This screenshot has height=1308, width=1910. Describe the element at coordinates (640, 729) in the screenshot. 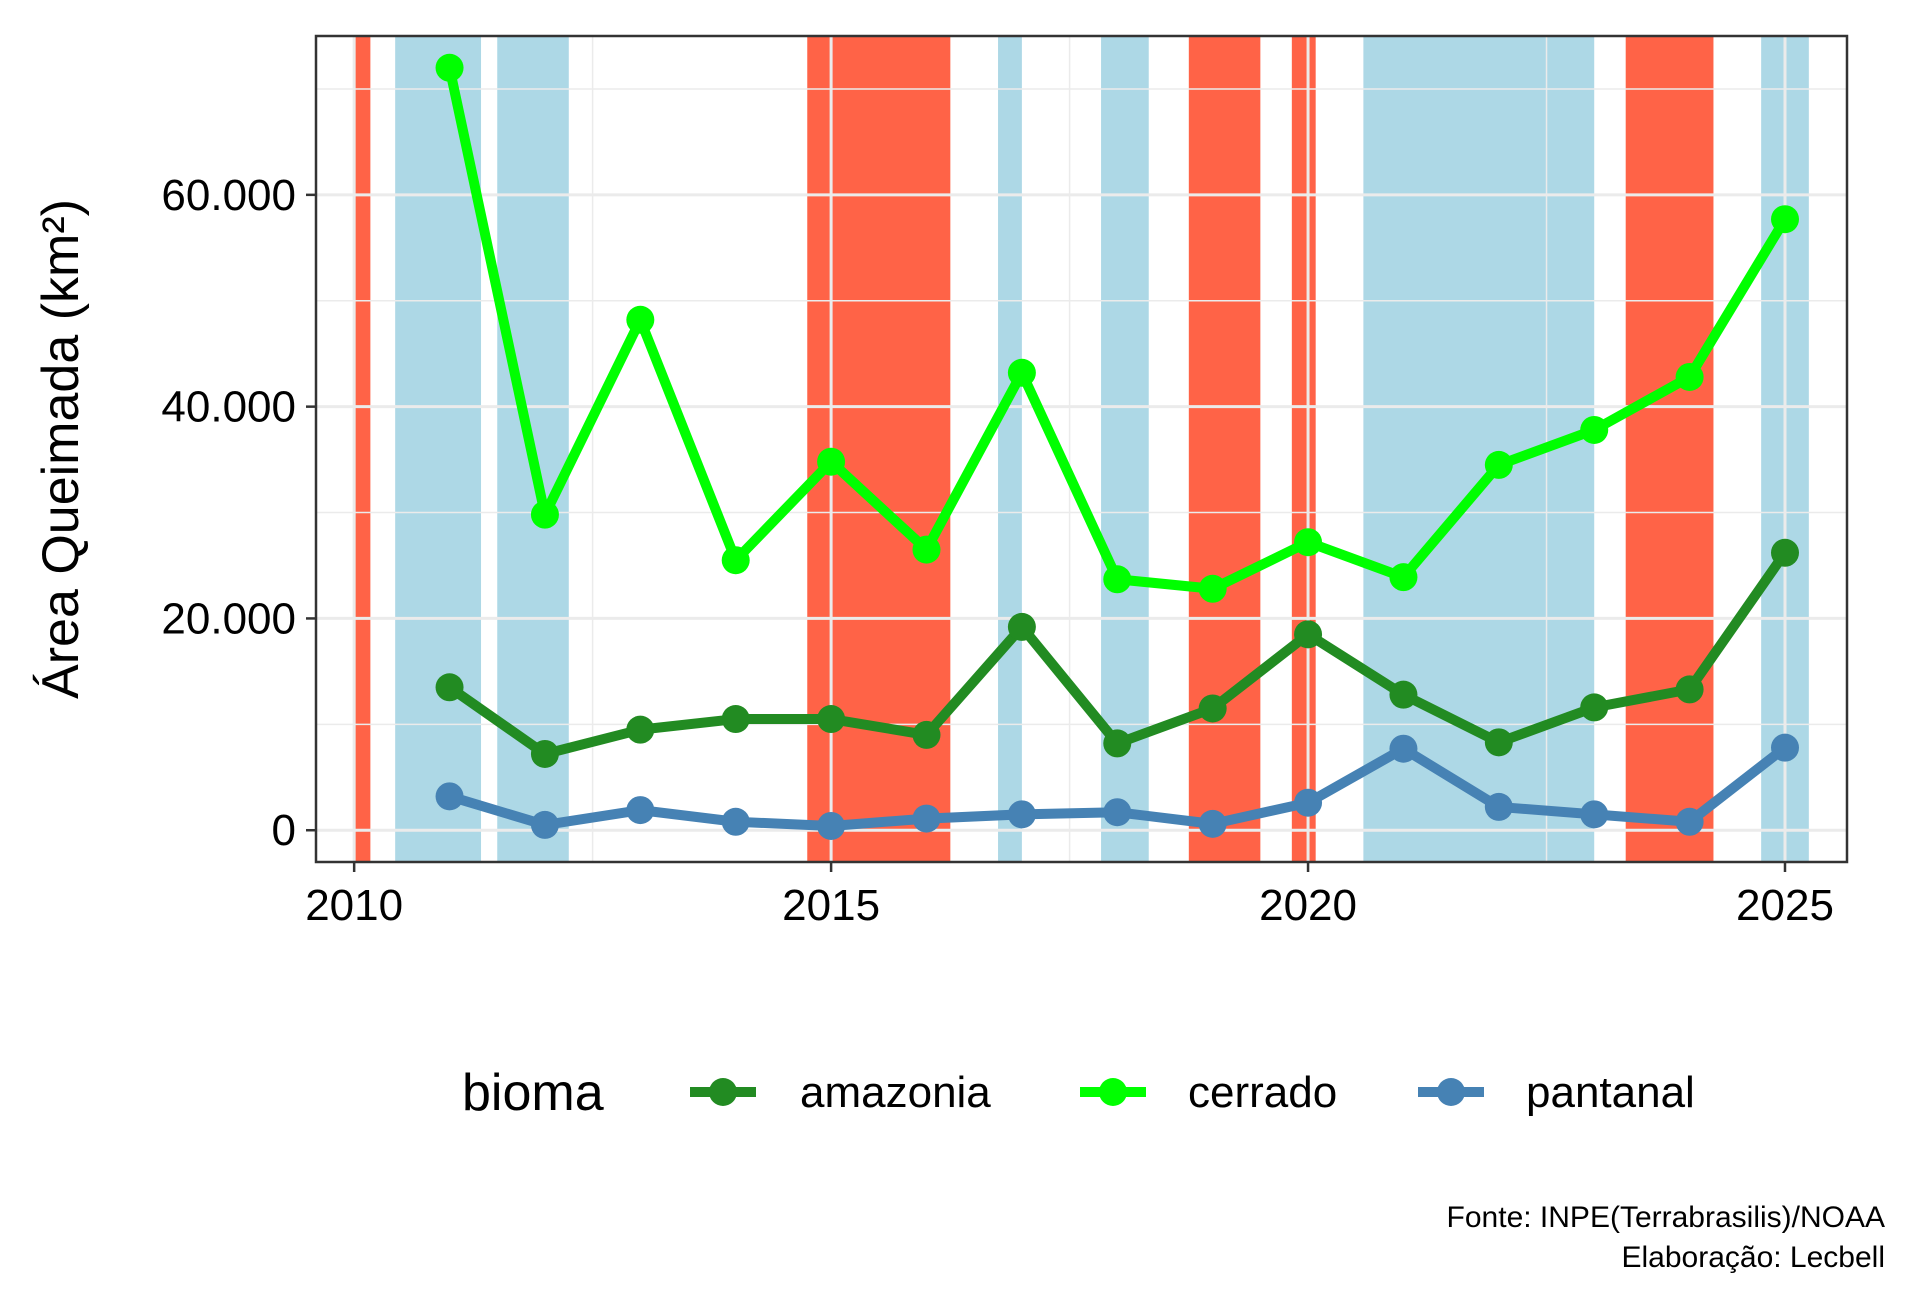

I see `data-point-amazonia-2013` at that location.